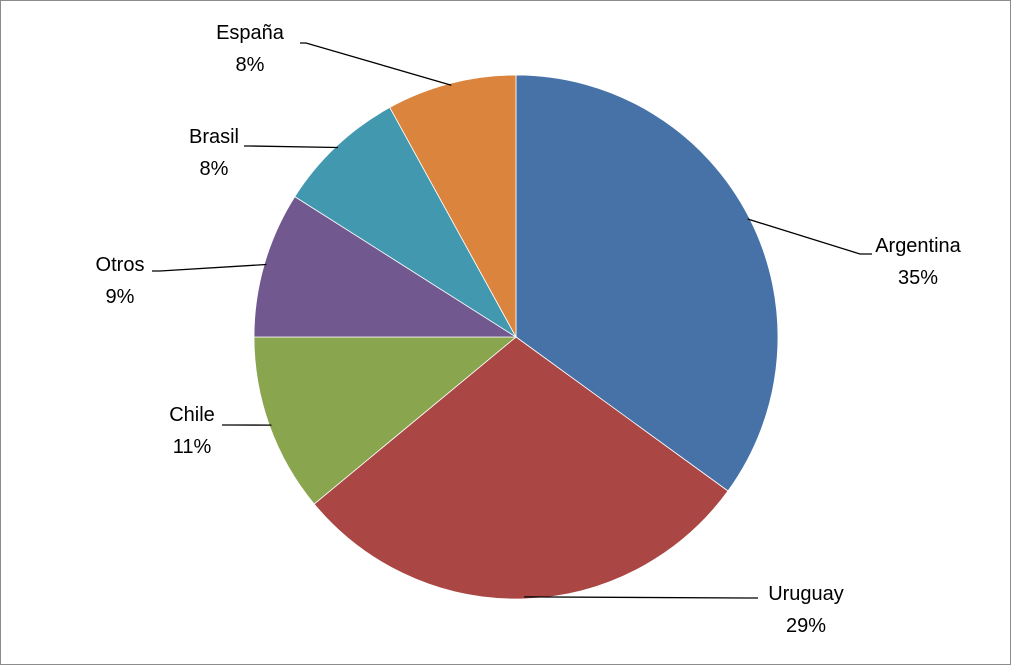 The image size is (1011, 665). What do you see at coordinates (120, 281) in the screenshot?
I see `data-label-otros: Otros 9%` at bounding box center [120, 281].